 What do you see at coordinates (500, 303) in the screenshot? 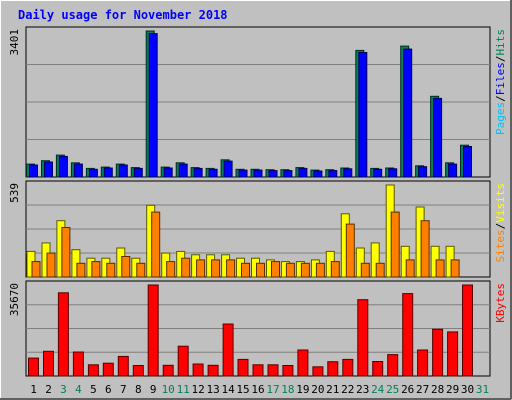
I see `y-axis-label: KBytes` at bounding box center [500, 303].